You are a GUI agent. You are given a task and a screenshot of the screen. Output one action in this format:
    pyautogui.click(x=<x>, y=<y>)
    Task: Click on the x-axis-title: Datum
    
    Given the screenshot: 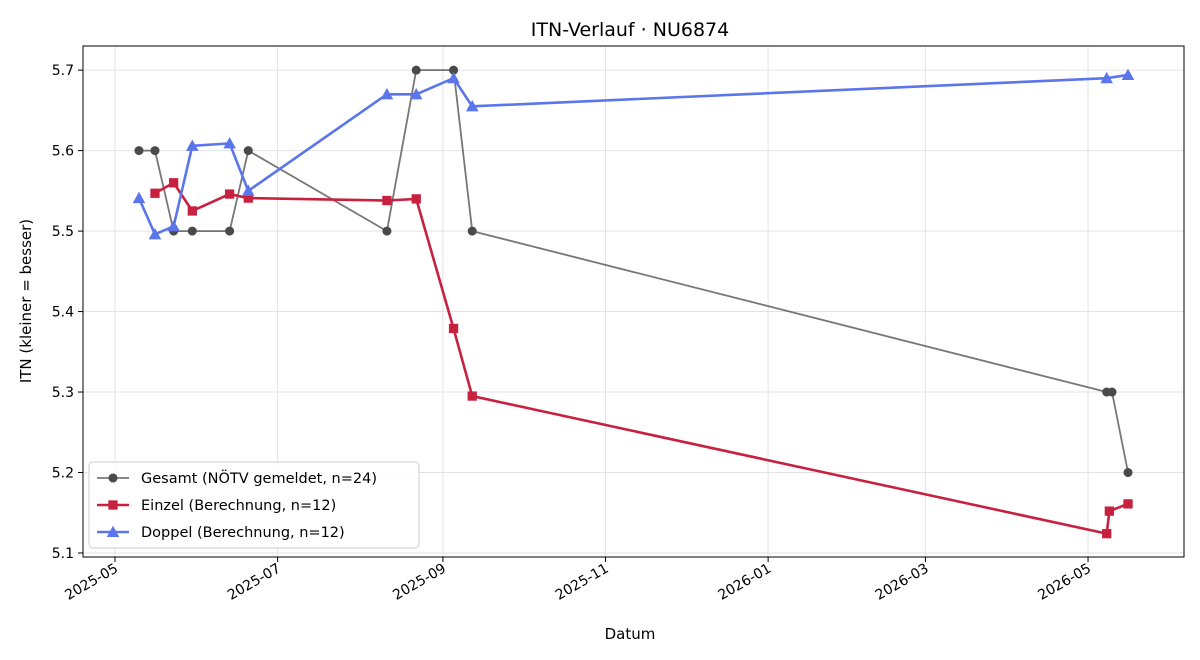 What is the action you would take?
    pyautogui.click(x=630, y=634)
    